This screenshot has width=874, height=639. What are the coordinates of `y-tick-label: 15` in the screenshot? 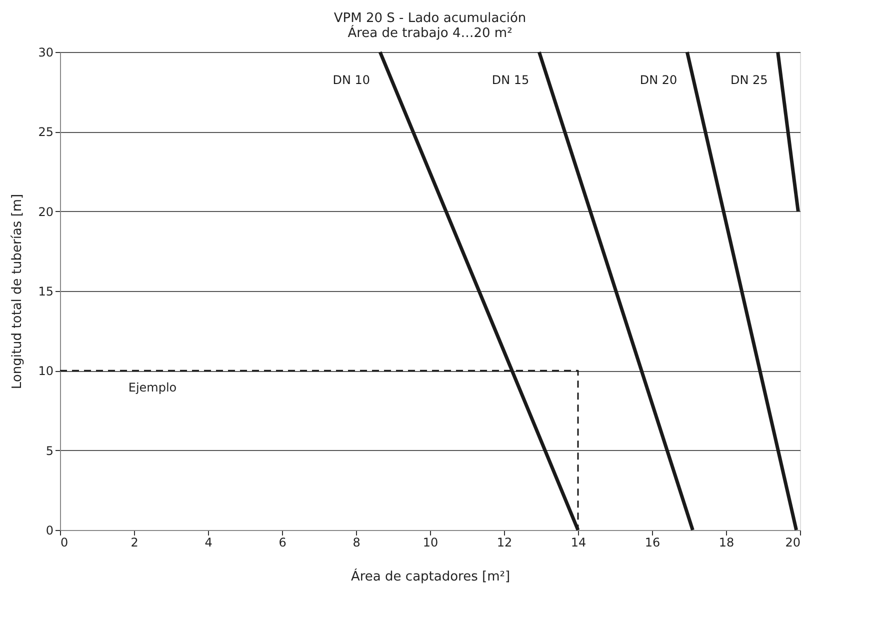 It's located at (46, 291).